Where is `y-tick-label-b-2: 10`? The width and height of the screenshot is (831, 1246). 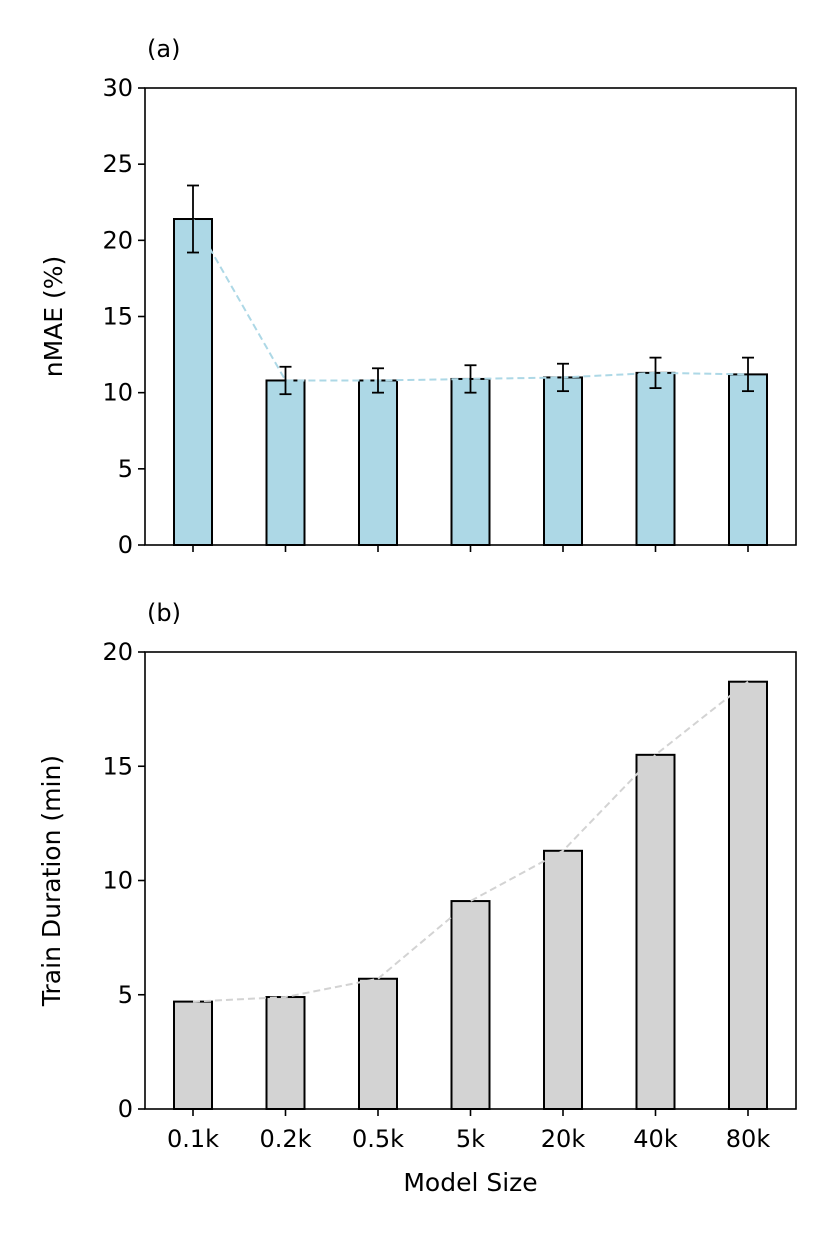
y-tick-label-b-2: 10 is located at coordinates (117, 881).